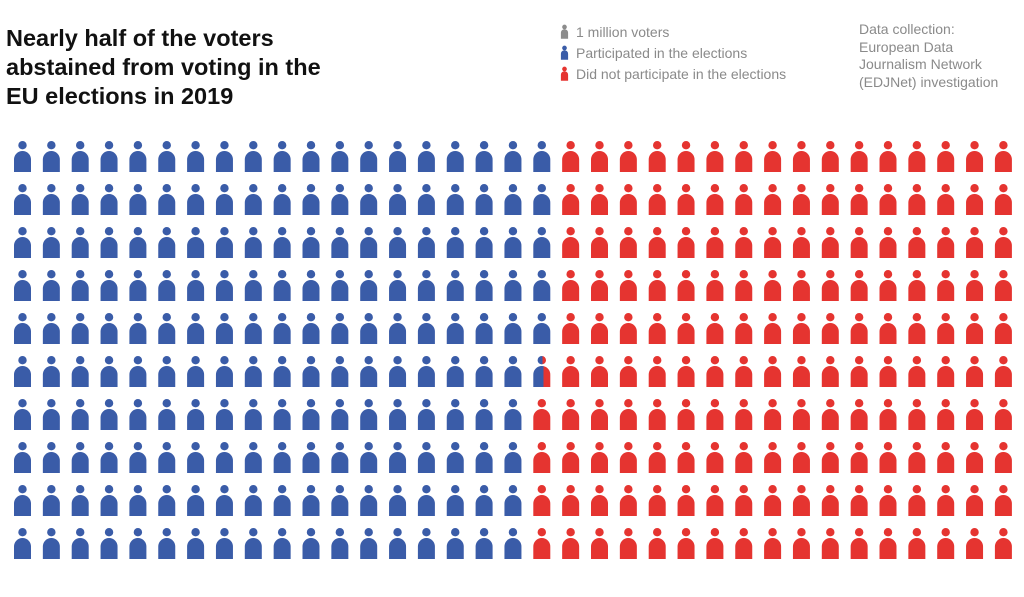 This screenshot has height=597, width=1024. What do you see at coordinates (673, 73) in the screenshot?
I see `legend-item-abstained: Did not participate in the elections` at bounding box center [673, 73].